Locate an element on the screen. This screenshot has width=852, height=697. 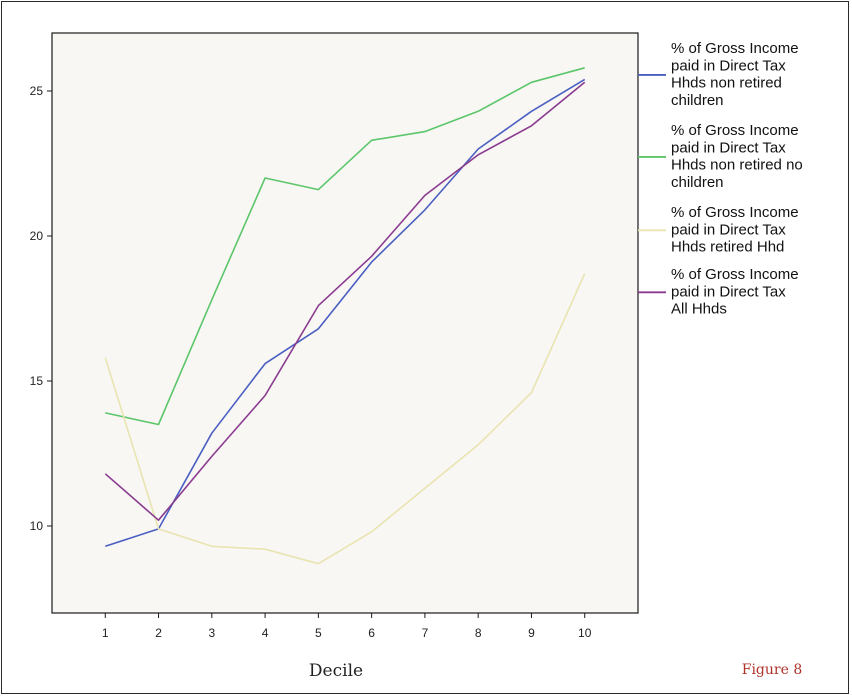
x-tick-label: 9 is located at coordinates (531, 633).